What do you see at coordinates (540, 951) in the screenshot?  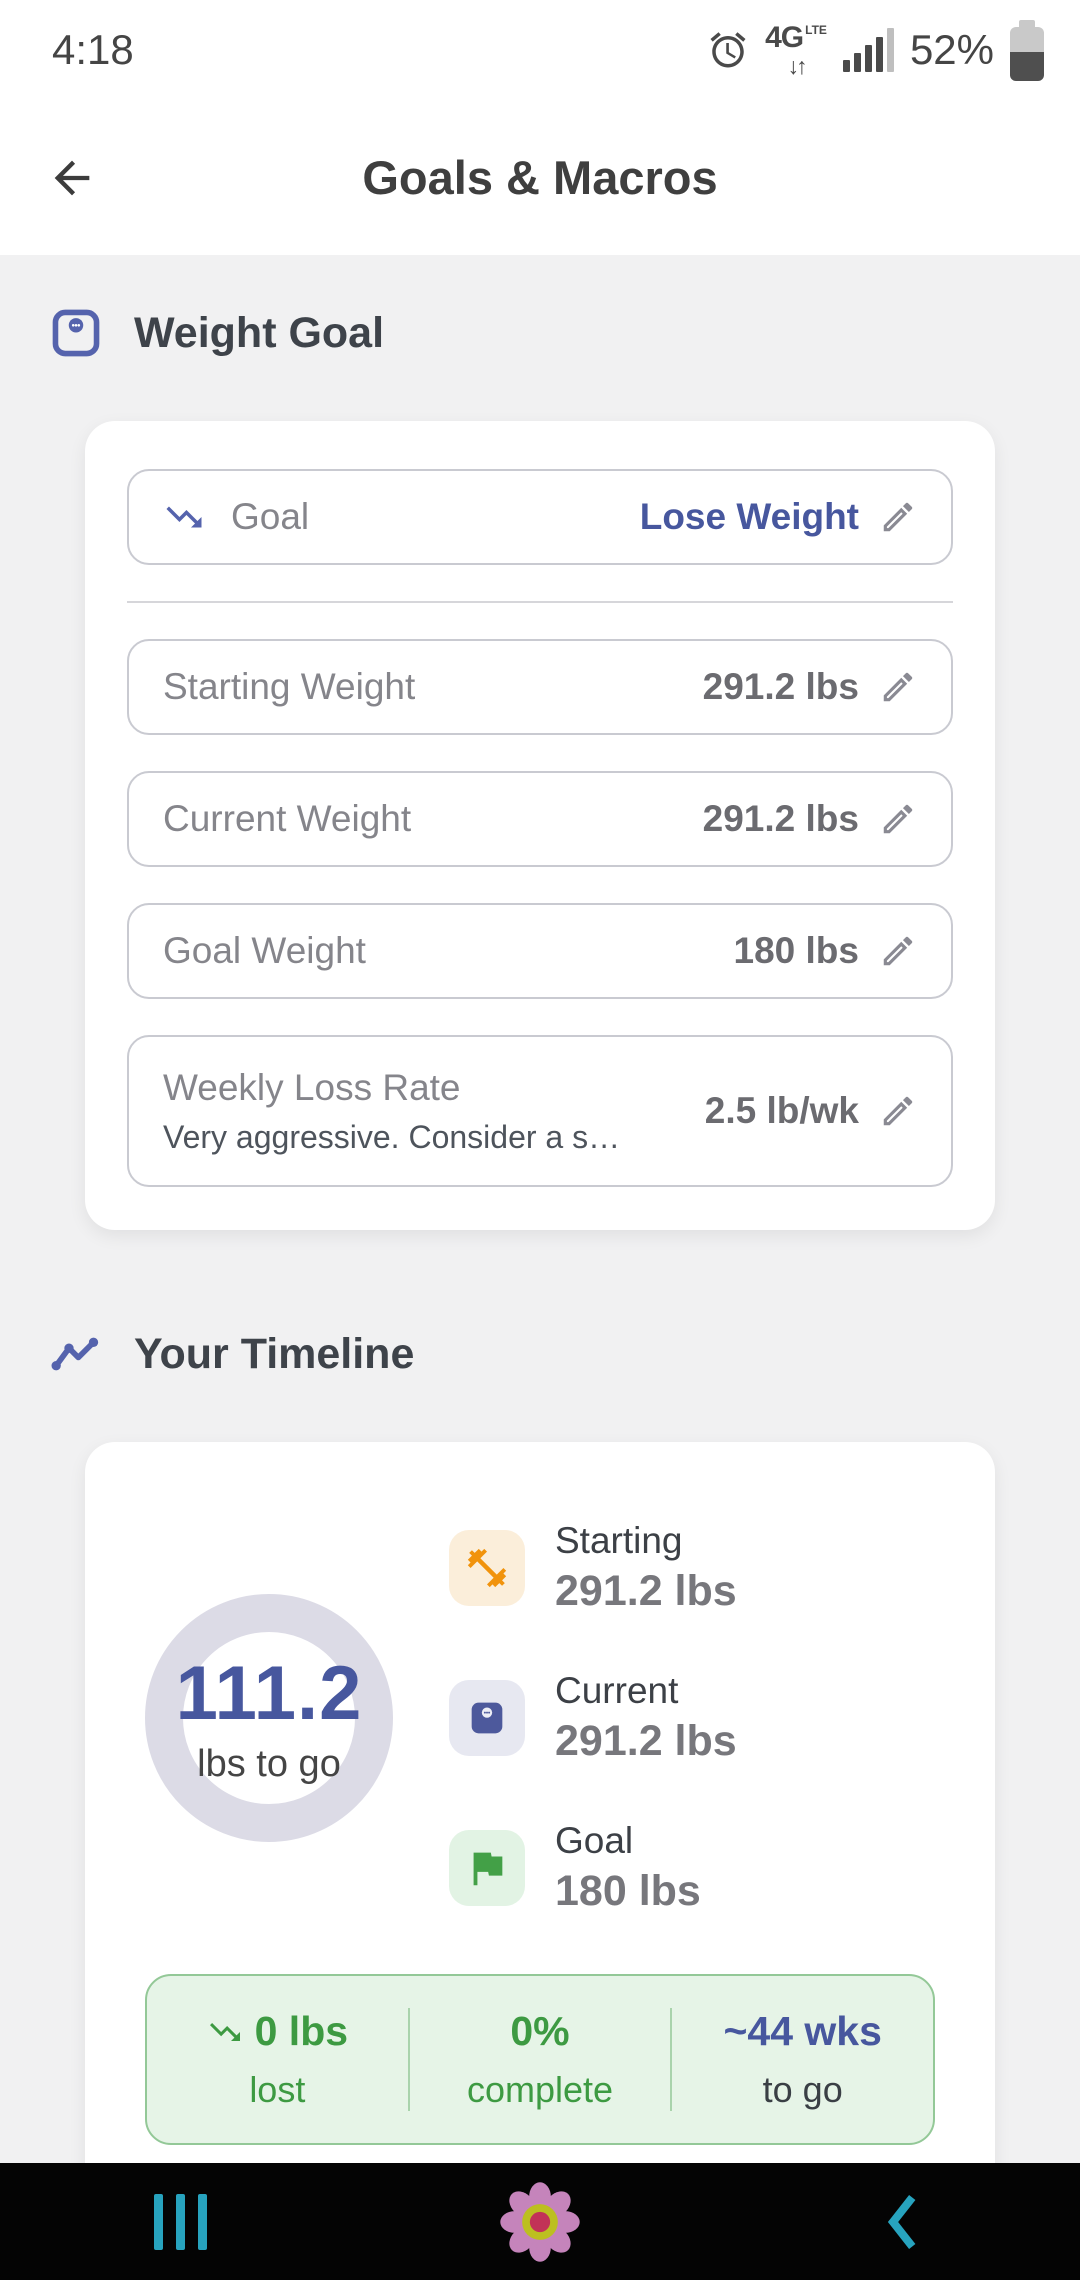 I see `goal-weight-row: Goal Weight 180 lbs` at bounding box center [540, 951].